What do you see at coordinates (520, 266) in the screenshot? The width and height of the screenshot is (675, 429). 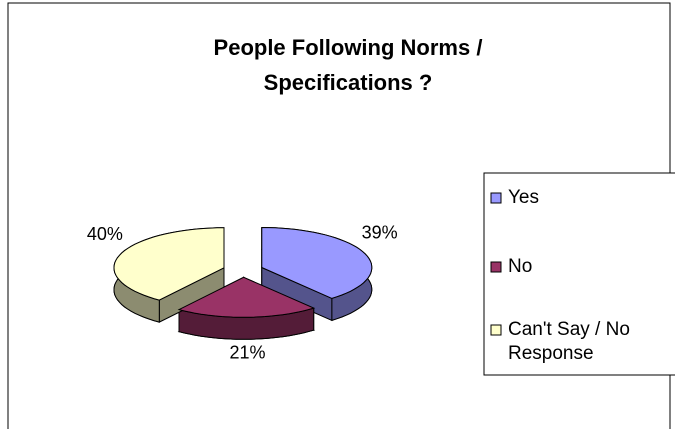 I see `legend-label: No` at bounding box center [520, 266].